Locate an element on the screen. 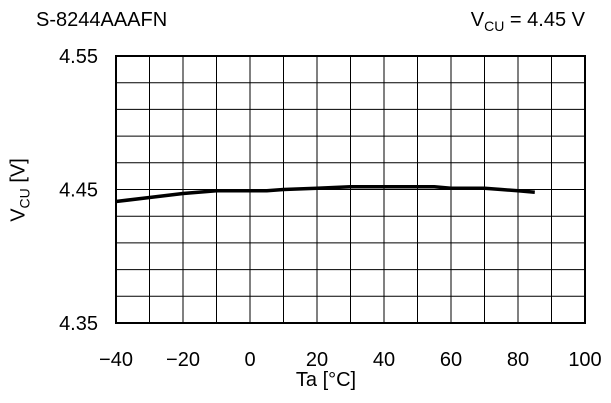 This screenshot has height=403, width=611. y-tick-label: 4.55 is located at coordinates (78, 57).